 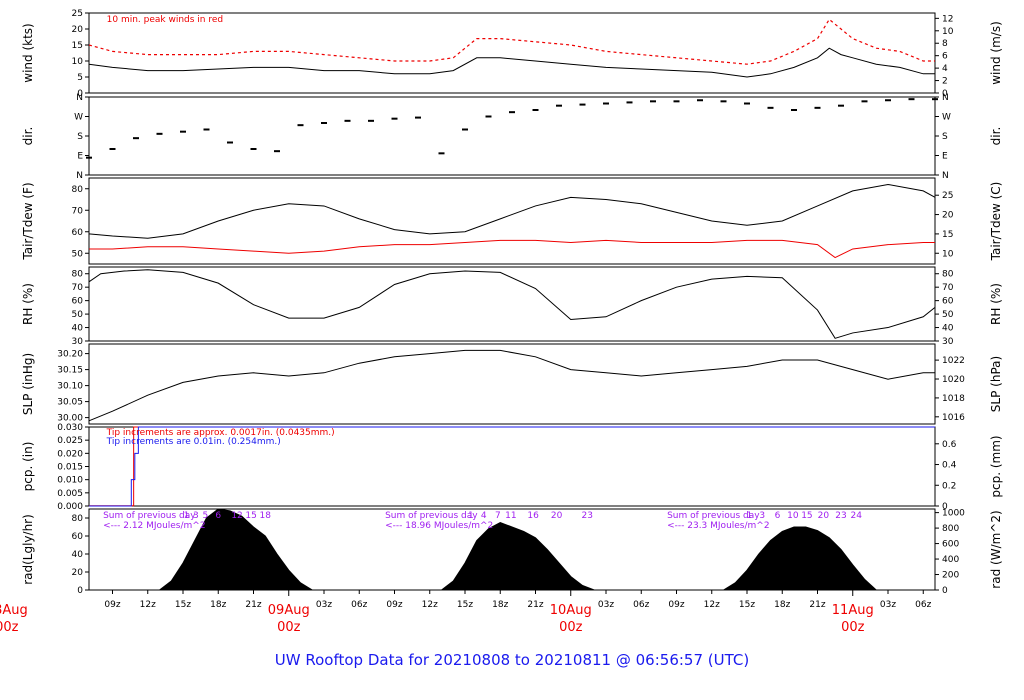 What do you see at coordinates (948, 315) in the screenshot?
I see `rh-right-tick-label: 50` at bounding box center [948, 315].